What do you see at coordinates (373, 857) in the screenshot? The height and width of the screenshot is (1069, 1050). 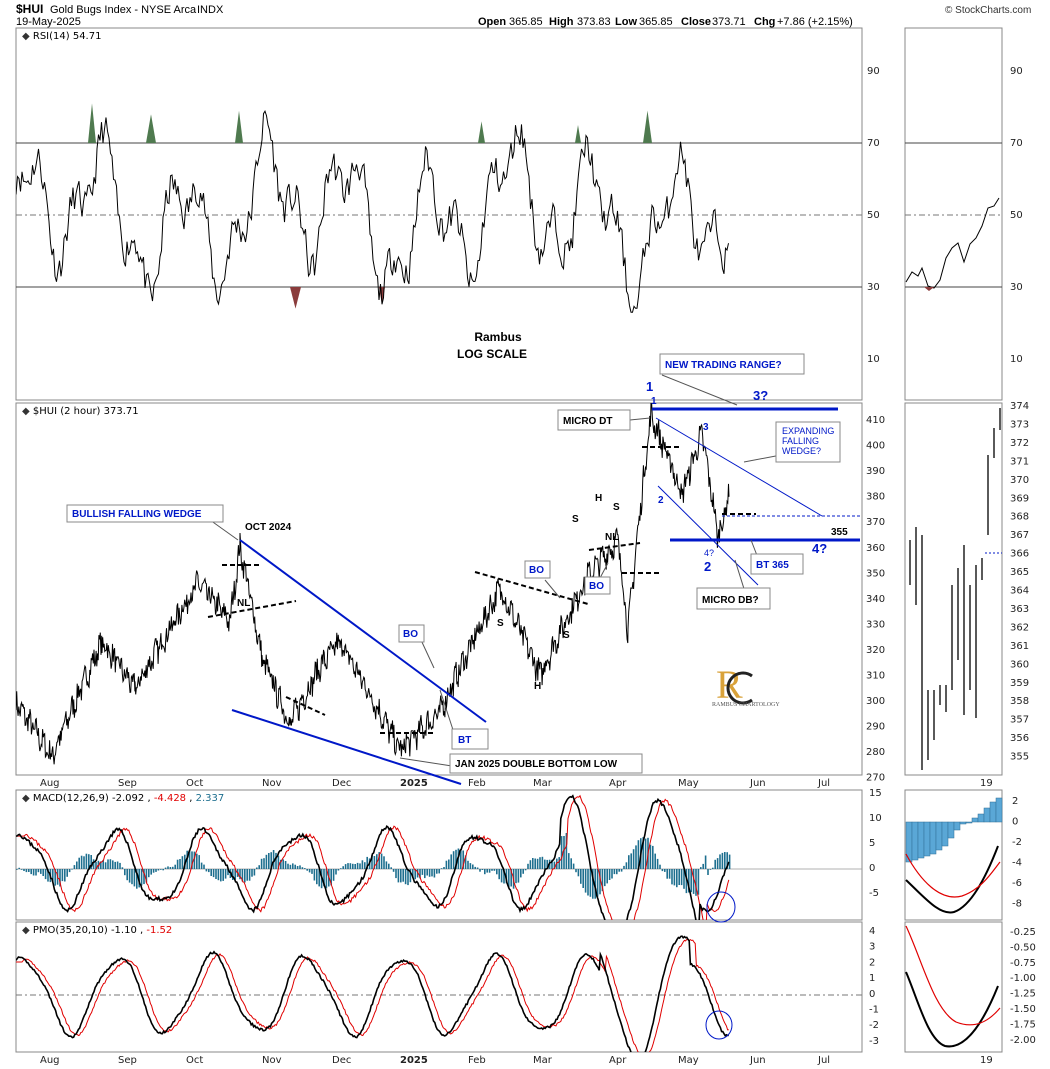 I see `macd-line` at bounding box center [373, 857].